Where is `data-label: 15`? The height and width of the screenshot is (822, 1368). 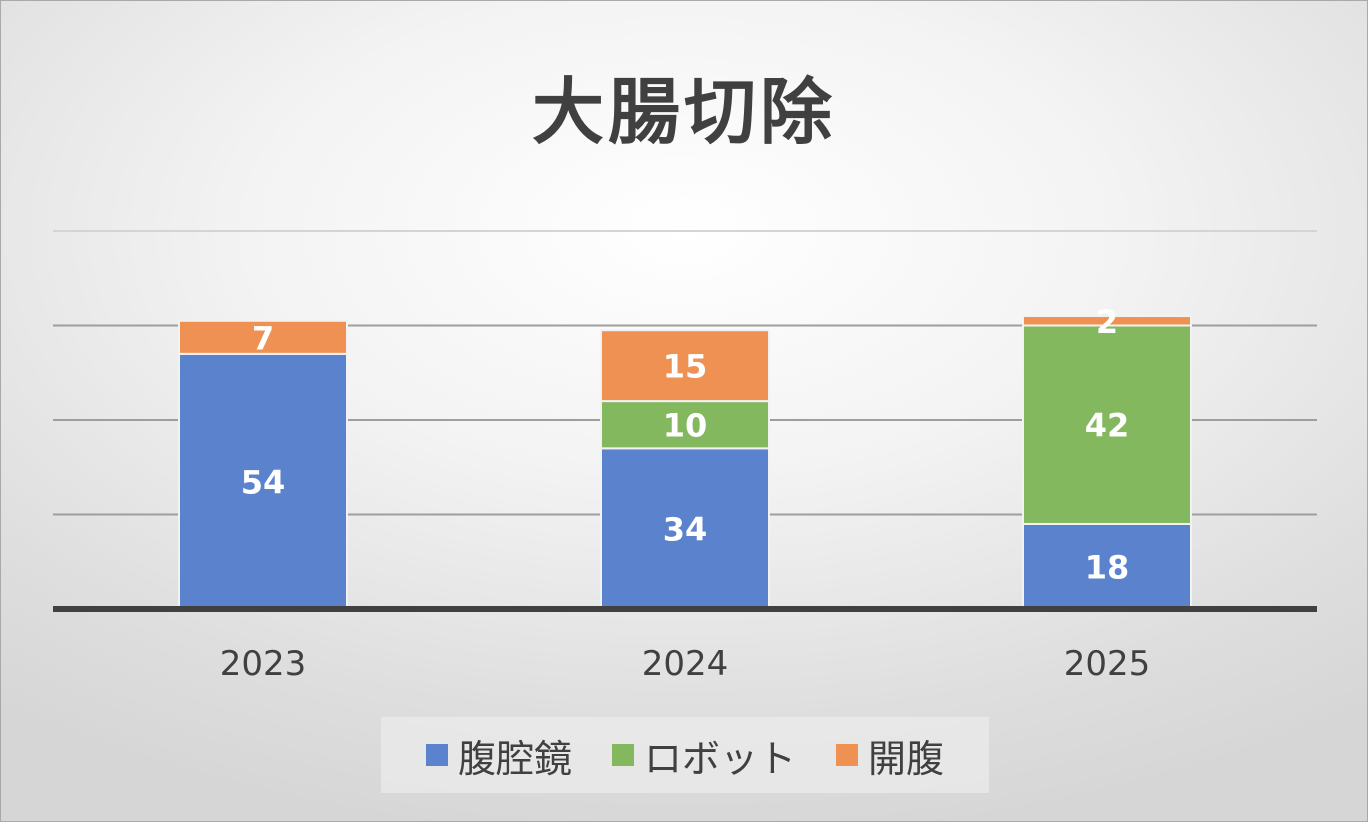
data-label: 15 is located at coordinates (685, 367).